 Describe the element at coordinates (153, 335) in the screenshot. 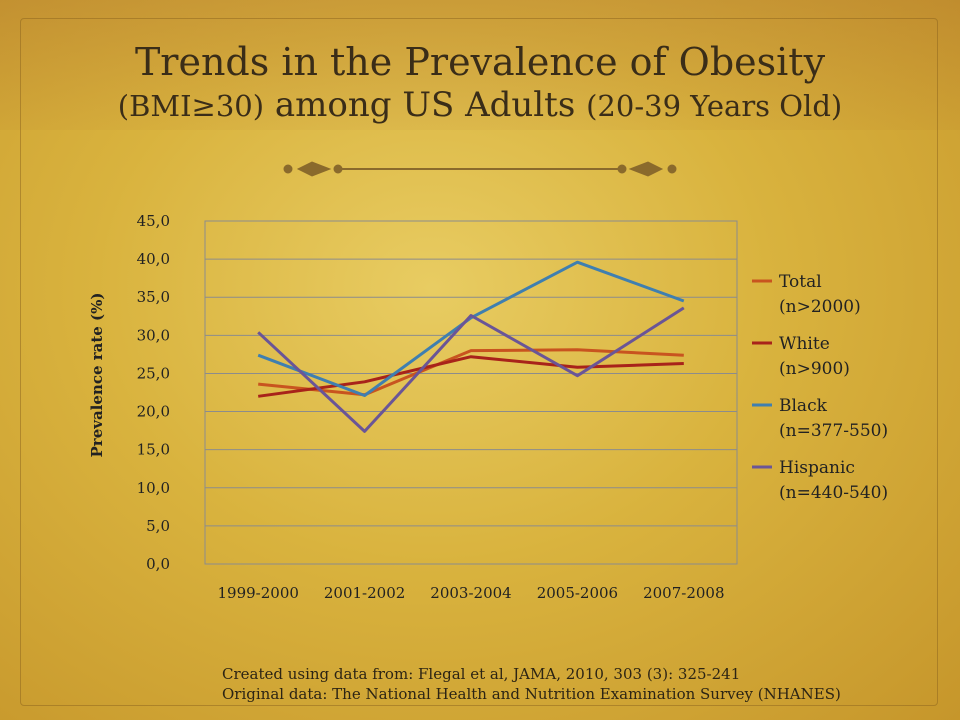

I see `y-tick-label: 30,0` at that location.